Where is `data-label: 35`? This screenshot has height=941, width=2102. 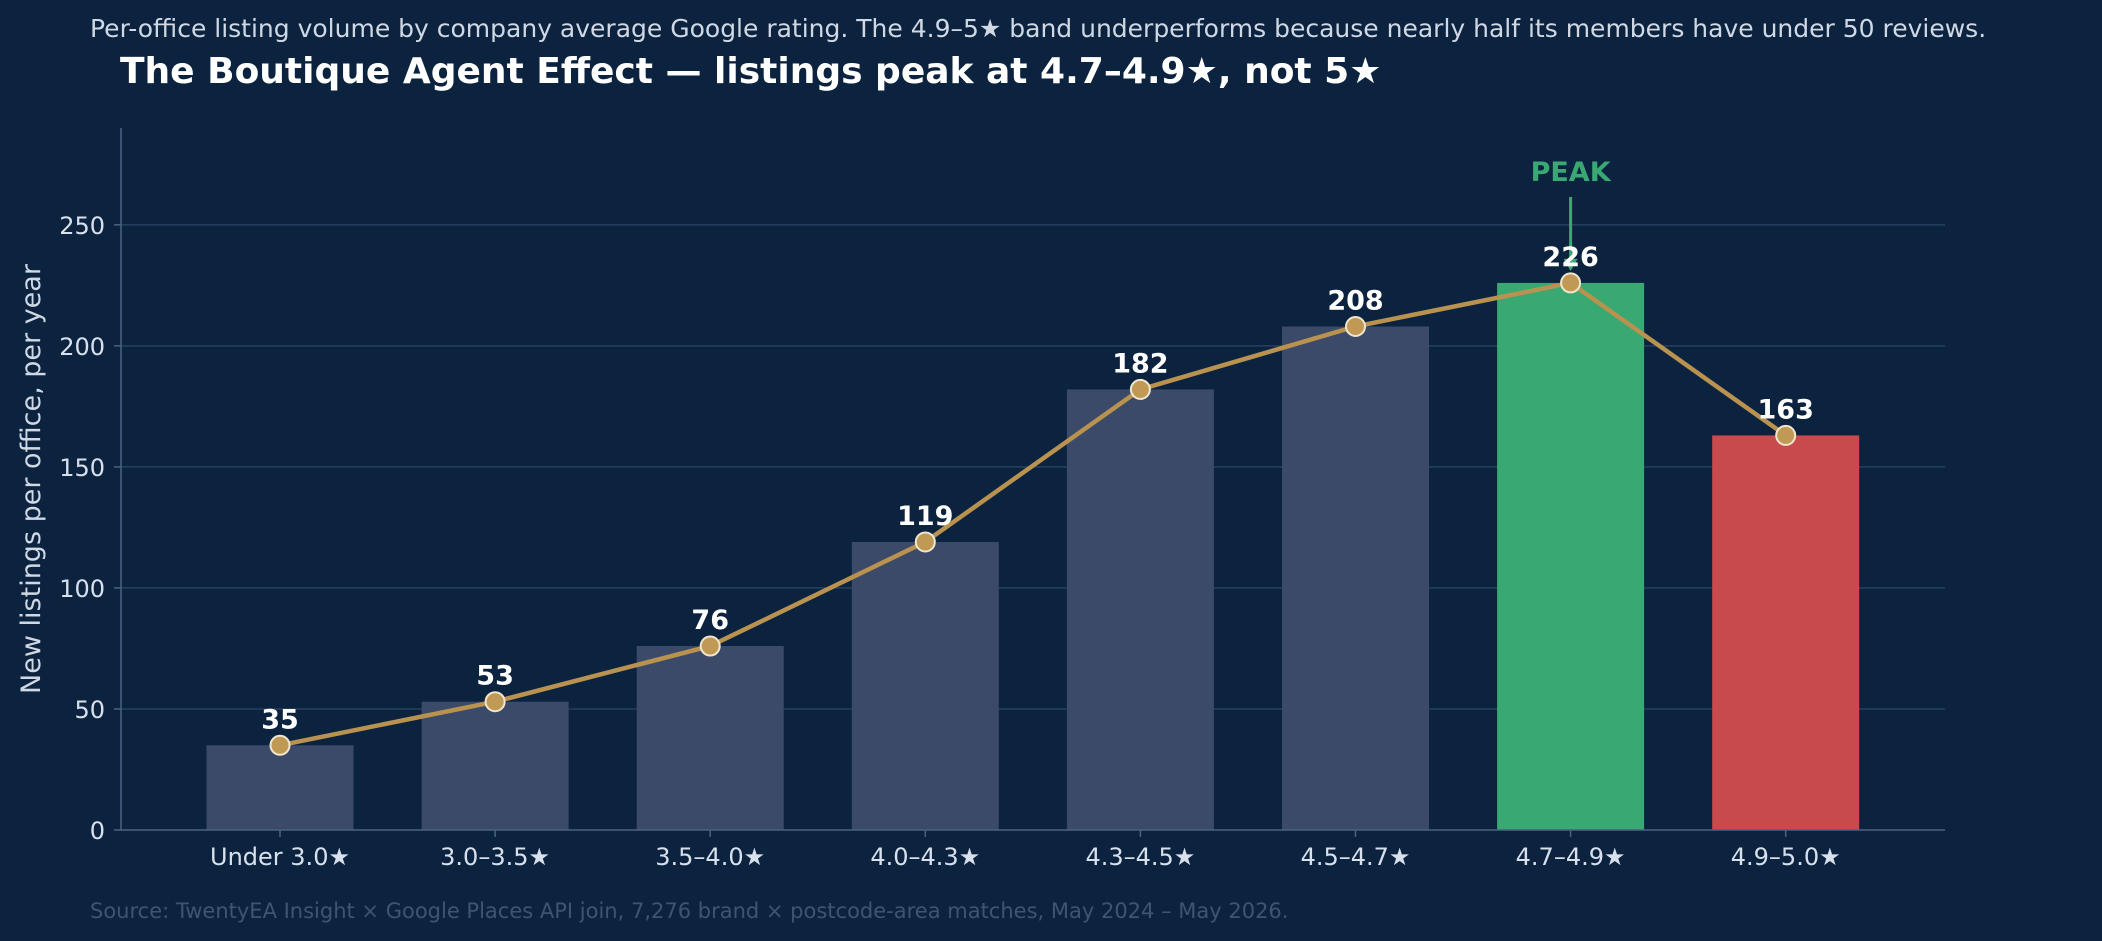 data-label: 35 is located at coordinates (280, 719).